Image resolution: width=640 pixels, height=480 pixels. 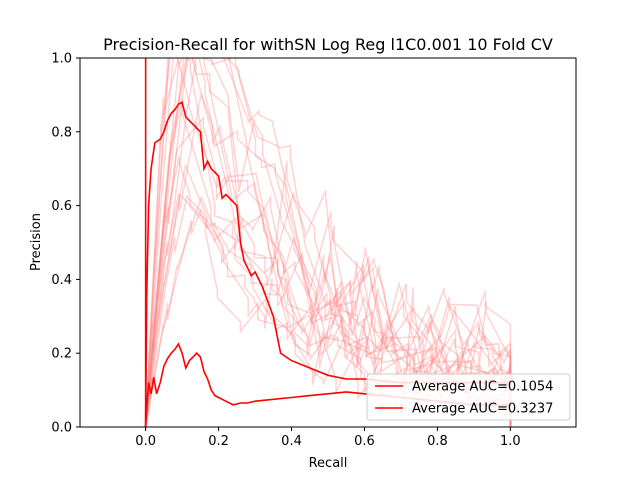 I want to click on x-tick-label: 0.0, so click(x=145, y=441).